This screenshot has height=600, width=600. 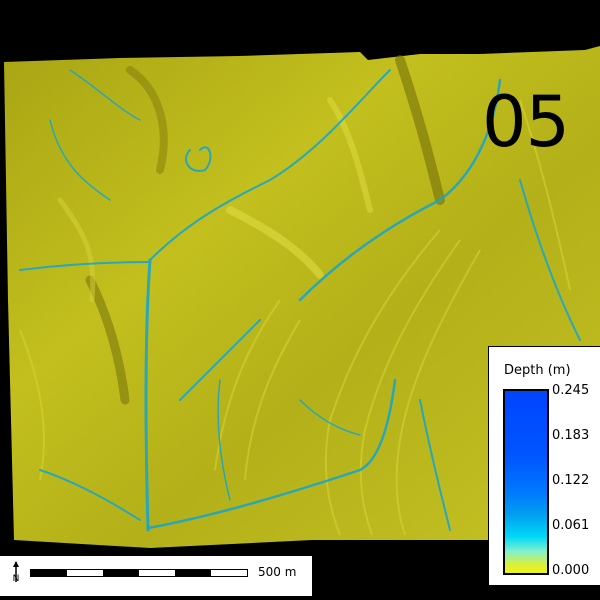 I want to click on svg-text: N, so click(x=16, y=579).